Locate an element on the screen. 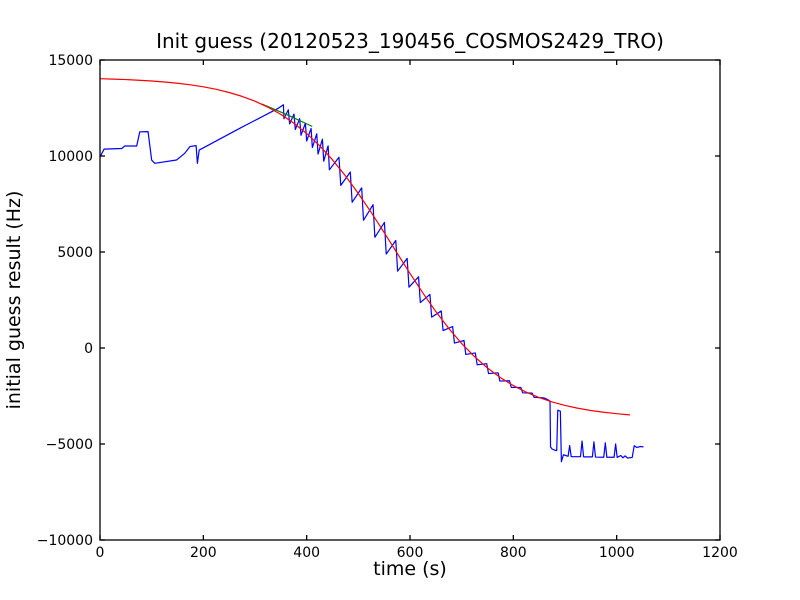 The image size is (800, 600). y-tick-label: −5000 is located at coordinates (69, 445).